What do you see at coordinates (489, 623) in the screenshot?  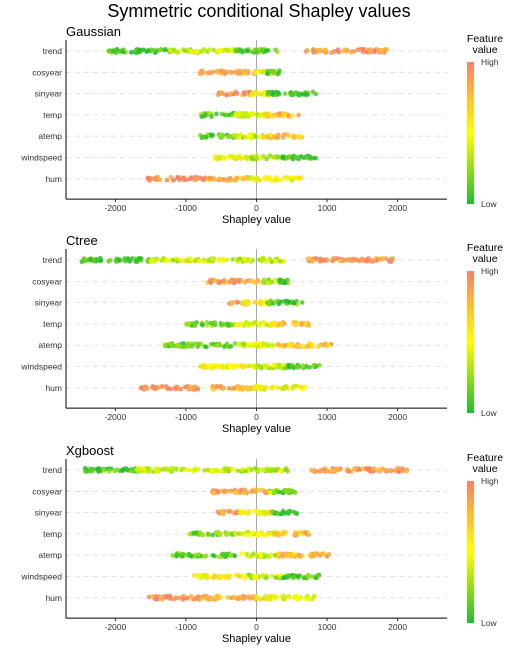 I see `legend-low-label: Low` at bounding box center [489, 623].